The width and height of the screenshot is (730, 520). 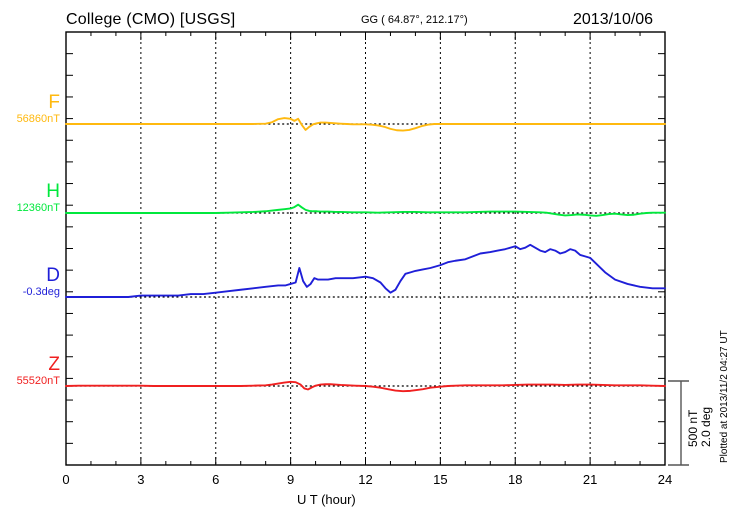 What do you see at coordinates (140, 479) in the screenshot?
I see `x-tick-label: 3` at bounding box center [140, 479].